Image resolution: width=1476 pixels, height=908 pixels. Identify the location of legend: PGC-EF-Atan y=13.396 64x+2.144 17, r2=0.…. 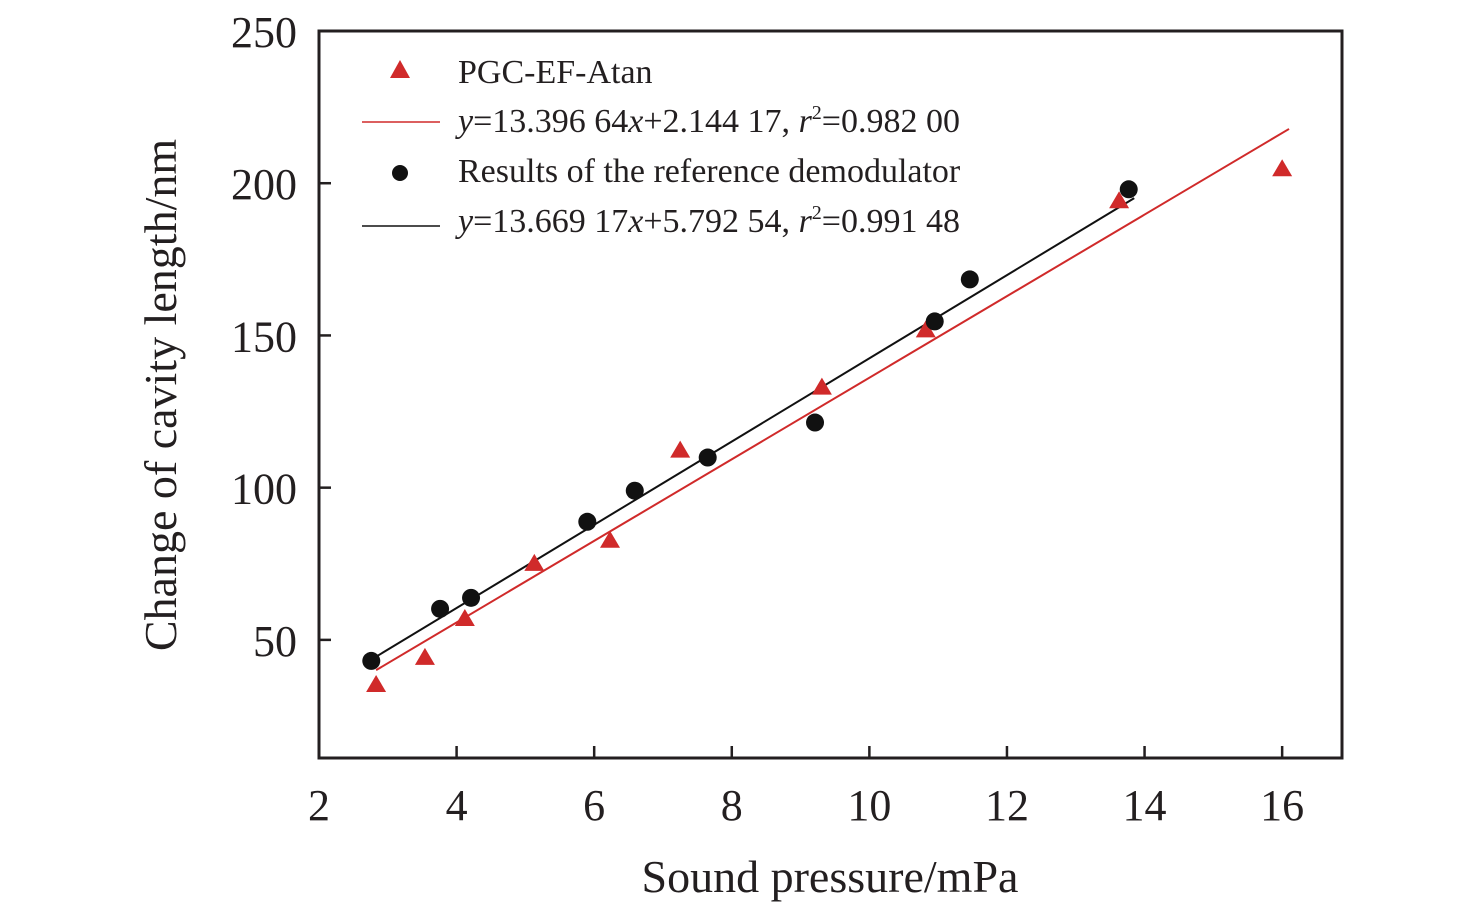
(661, 147).